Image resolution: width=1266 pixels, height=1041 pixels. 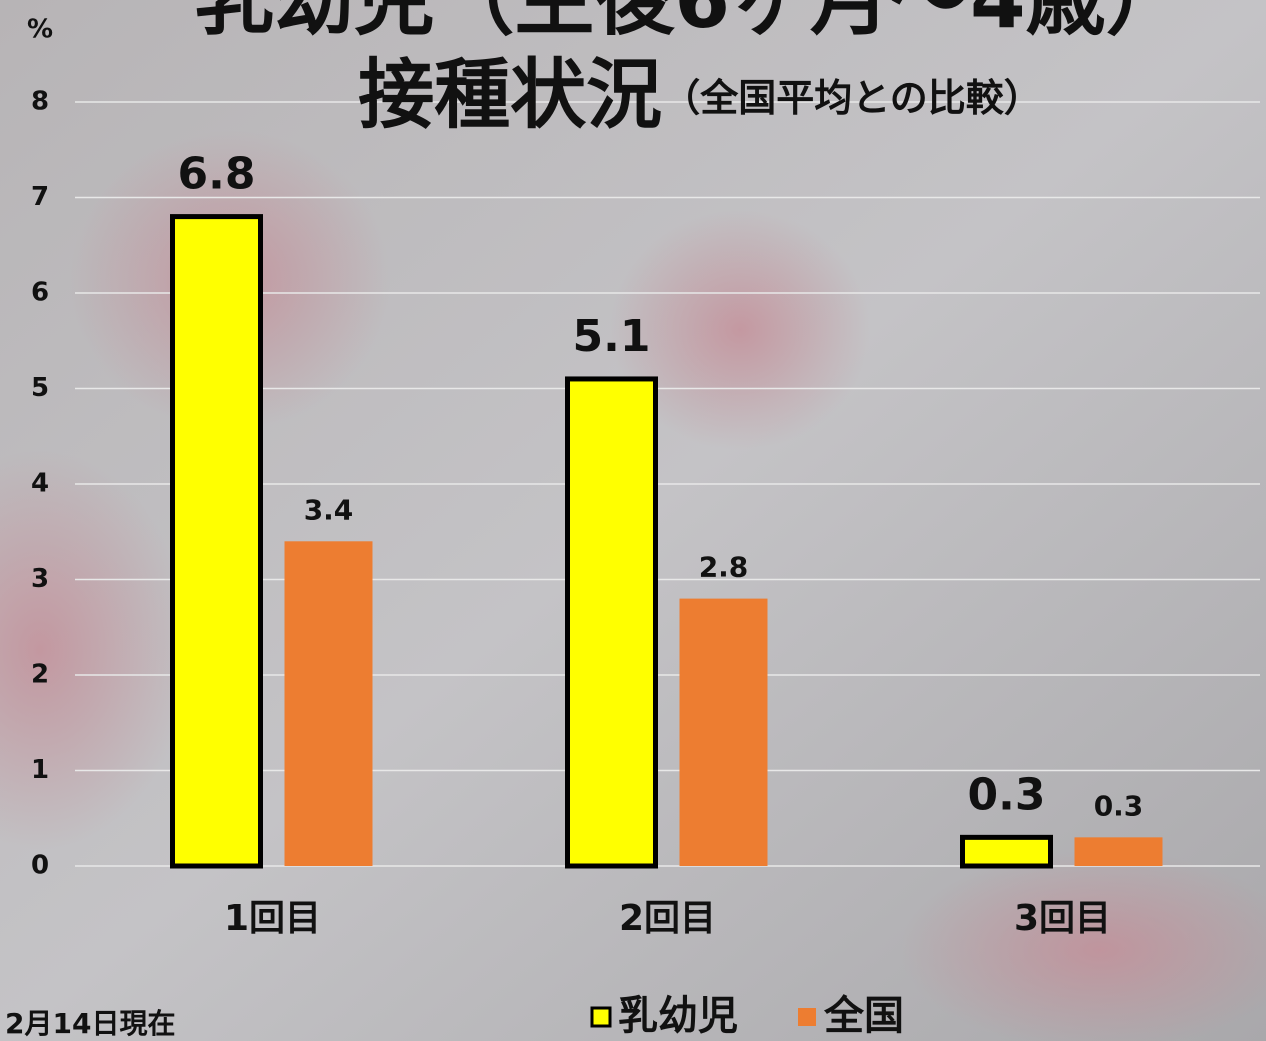 What do you see at coordinates (1062, 918) in the screenshot?
I see `x-tick-label: 3回目` at bounding box center [1062, 918].